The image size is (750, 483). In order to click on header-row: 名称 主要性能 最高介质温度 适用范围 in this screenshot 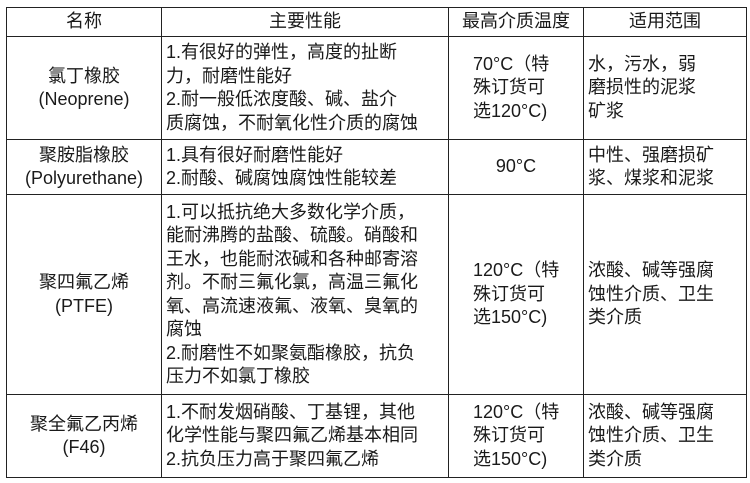, I will do `click(376, 22)`.